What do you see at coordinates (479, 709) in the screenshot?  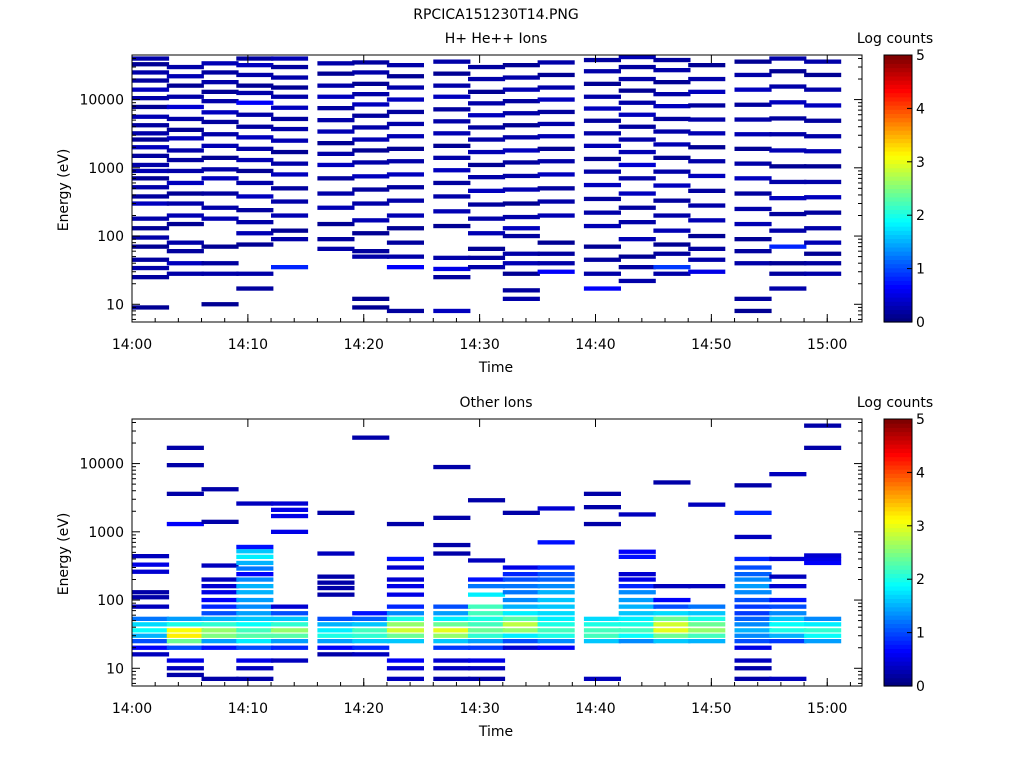 I see `x-tick-label: 14:30` at bounding box center [479, 709].